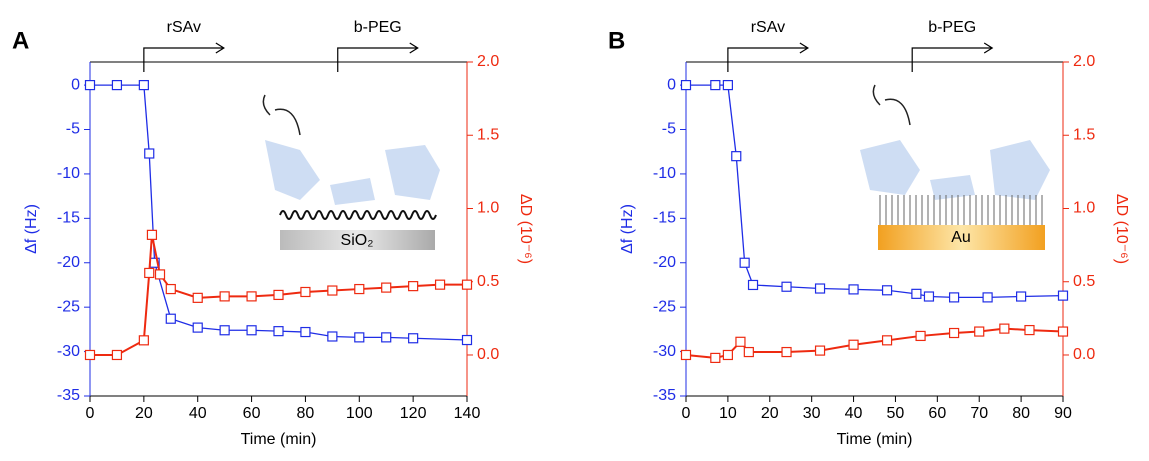 The width and height of the screenshot is (1149, 461). I want to click on inset-b: Au, so click(955, 167).